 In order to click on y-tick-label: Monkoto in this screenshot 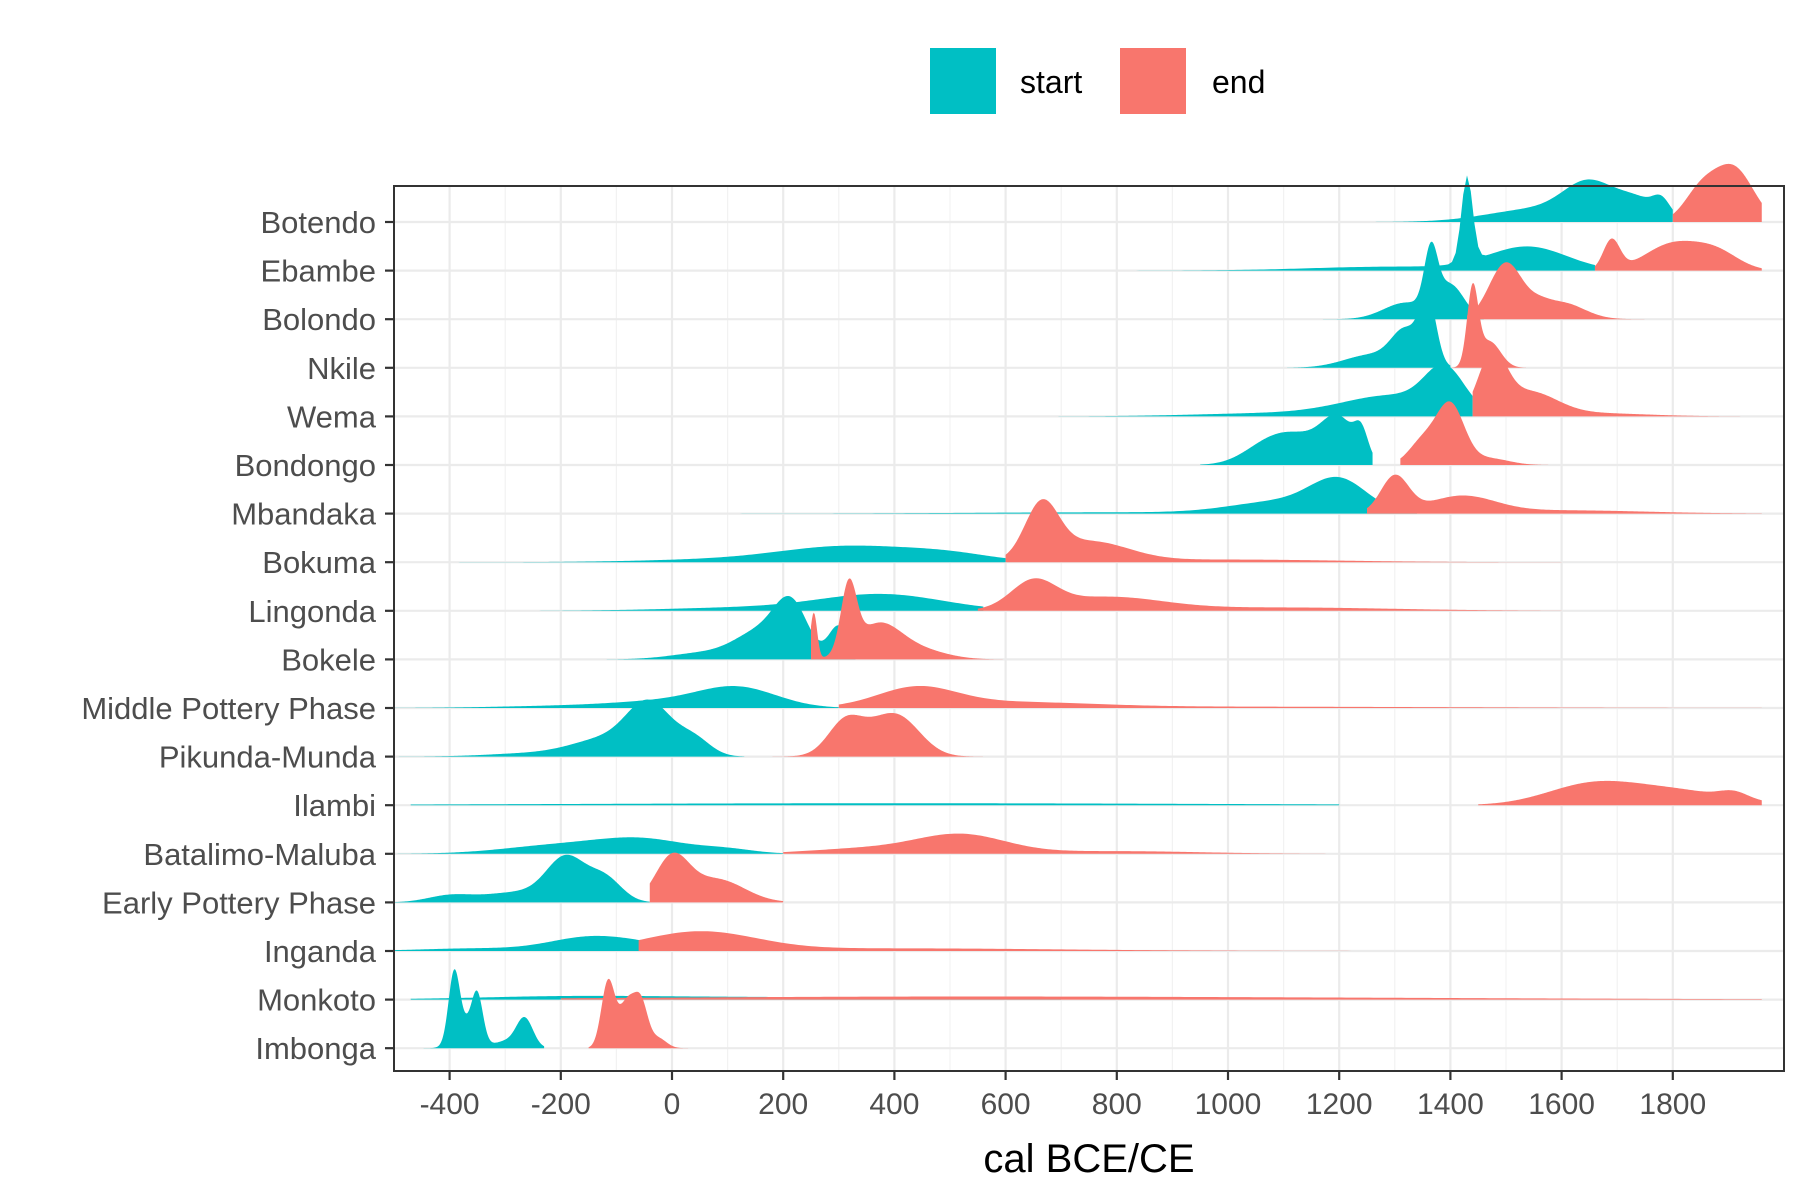, I will do `click(316, 1000)`.